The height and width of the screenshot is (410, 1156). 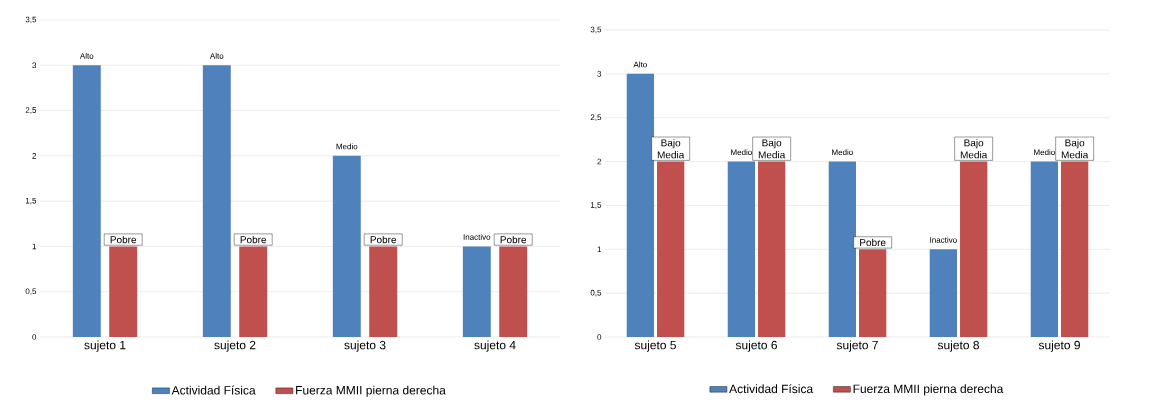 I want to click on x-tick-label: sujeto 6, so click(x=756, y=346).